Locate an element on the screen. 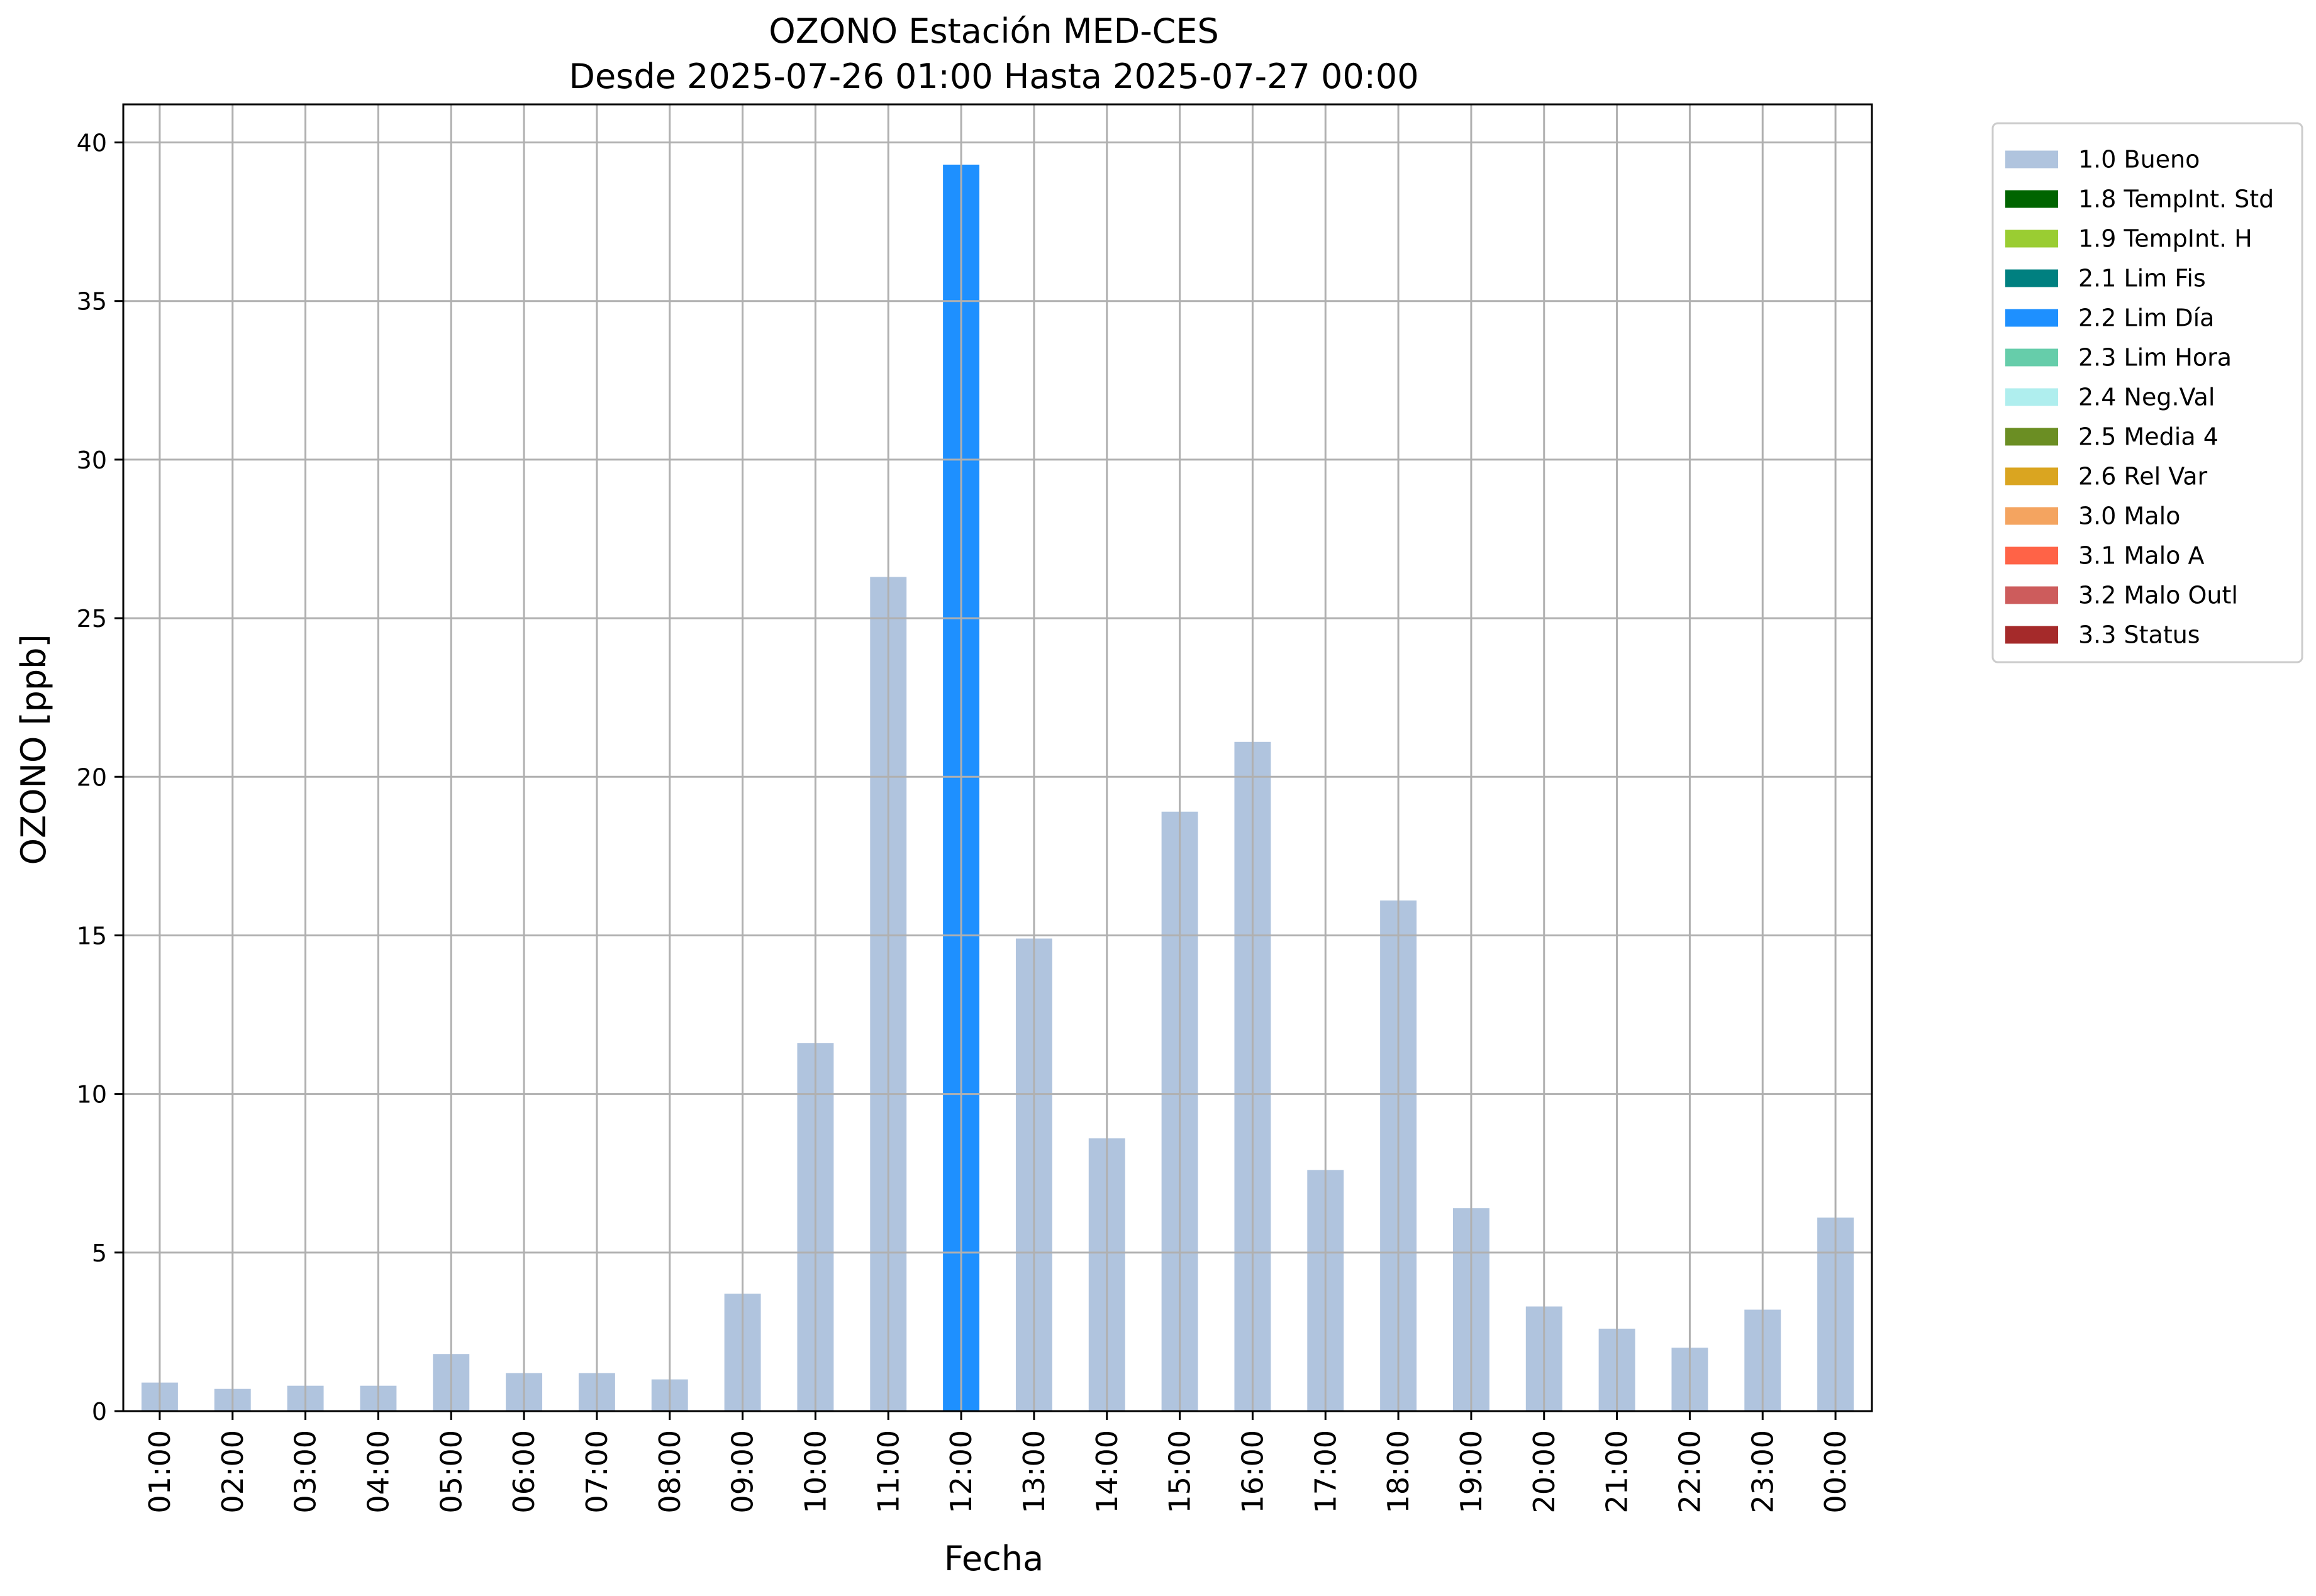  x-tick-label: 16:00 is located at coordinates (1252, 1472).